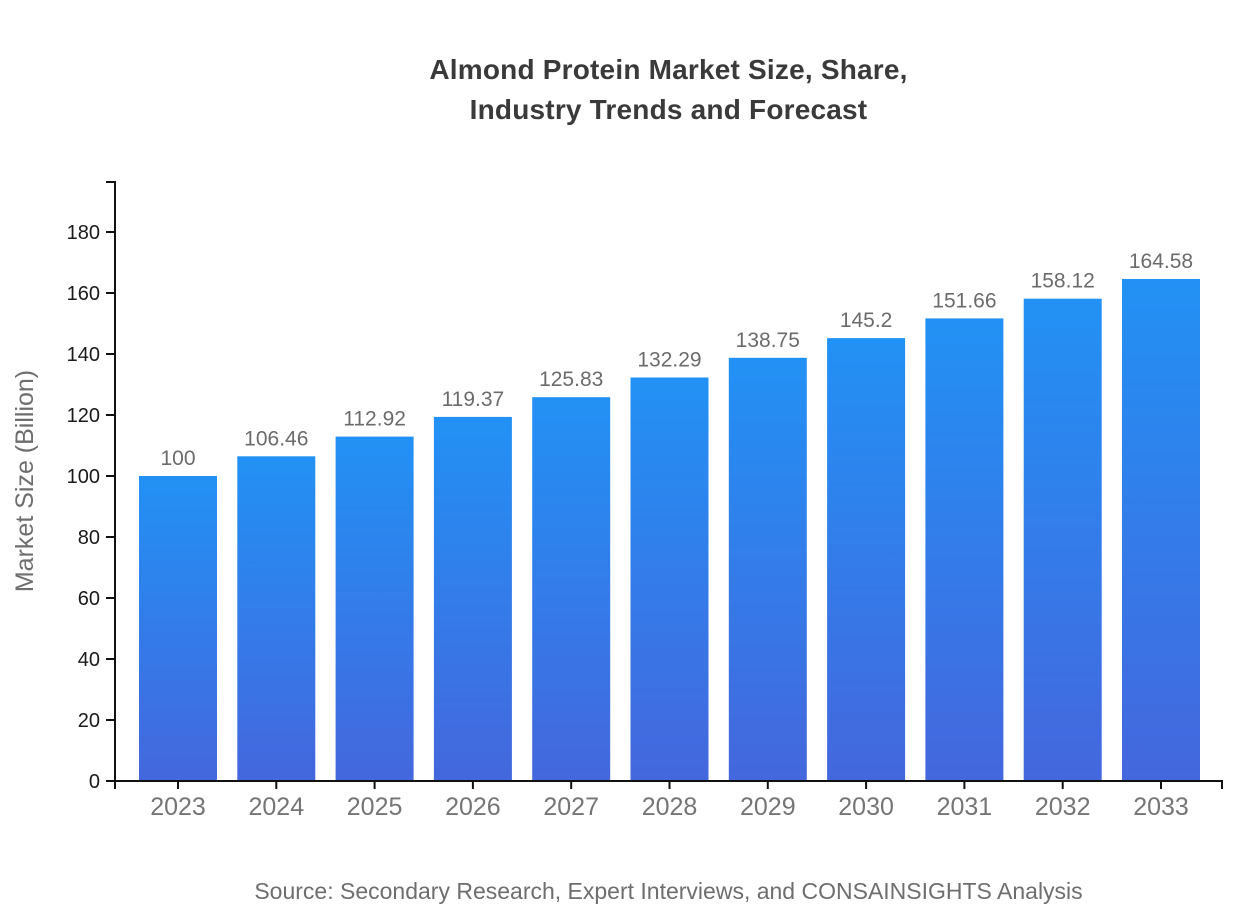 The width and height of the screenshot is (1260, 920). I want to click on x-tick-label: 2030, so click(866, 807).